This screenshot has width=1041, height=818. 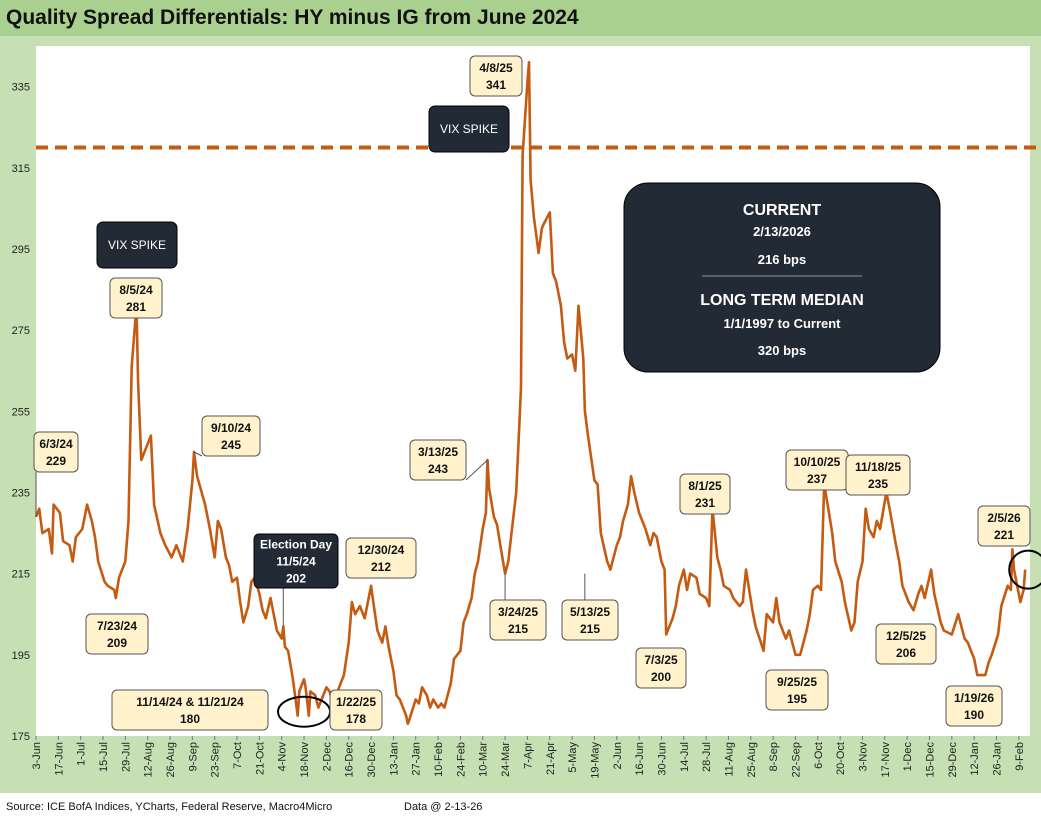 I want to click on annotation-text: 6/3/24, so click(x=56, y=444).